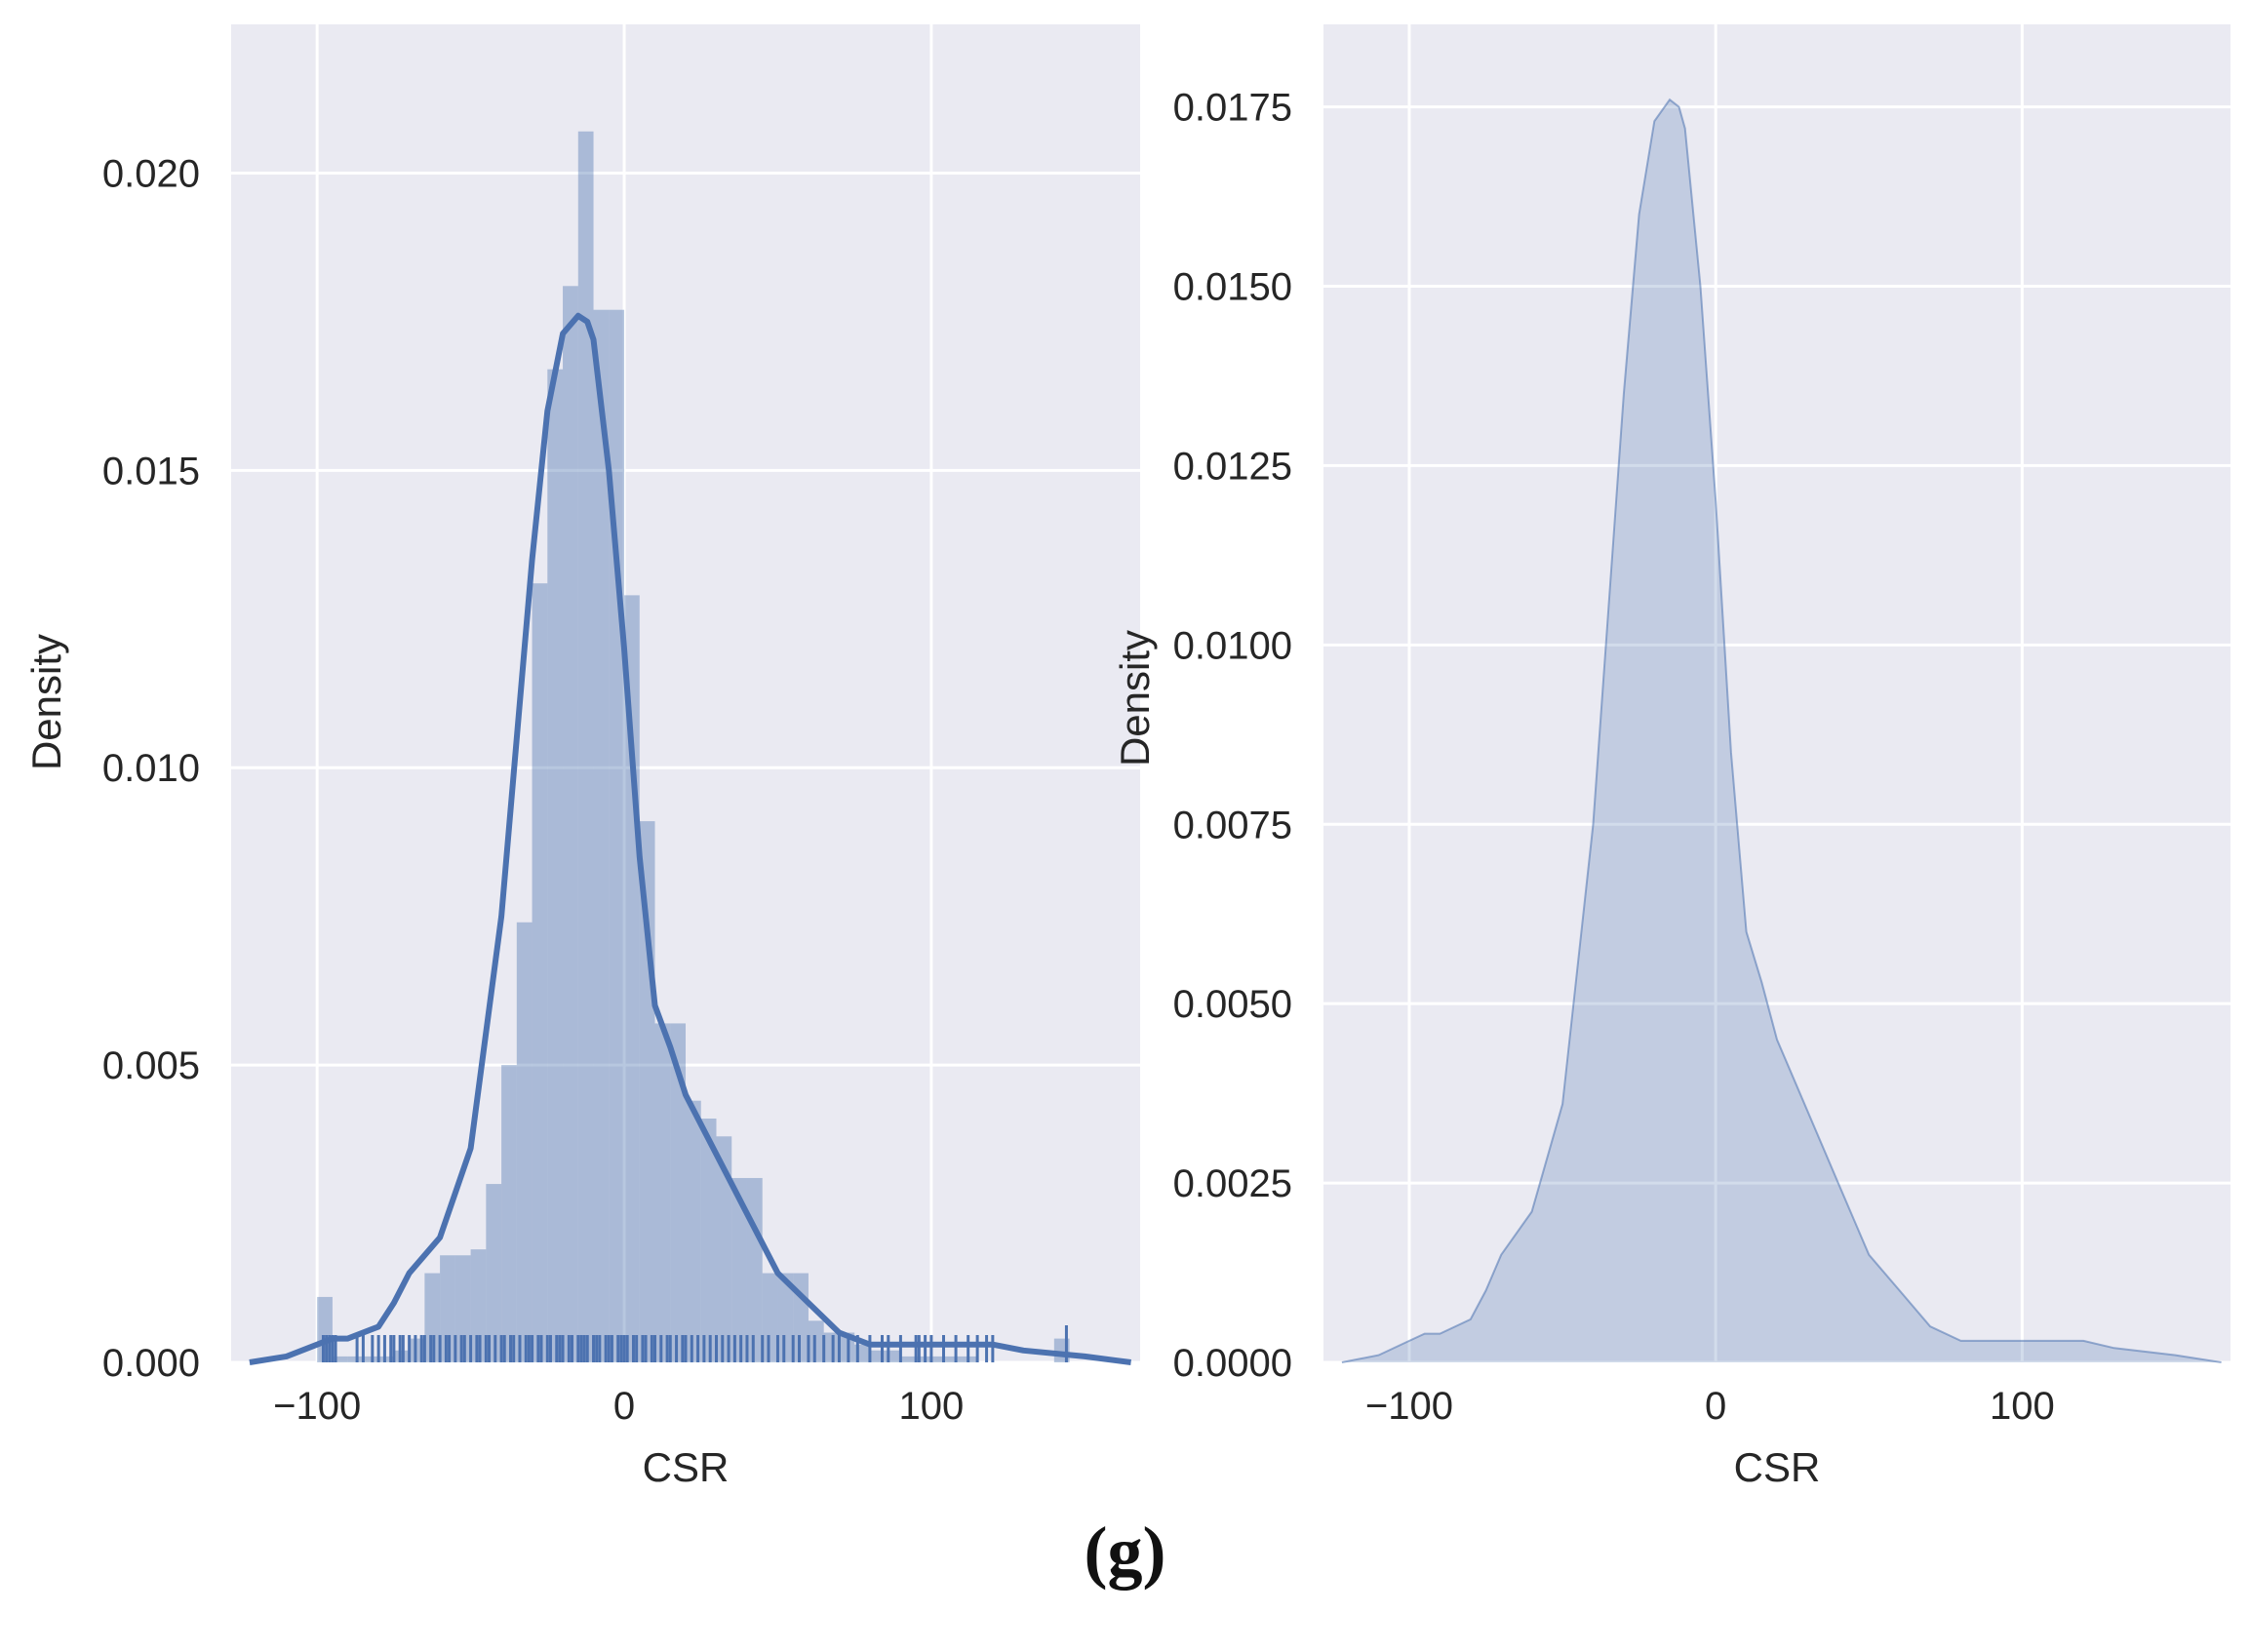 This screenshot has width=2250, height=1652. What do you see at coordinates (1232, 287) in the screenshot?
I see `y-tick-label: 0.0150` at bounding box center [1232, 287].